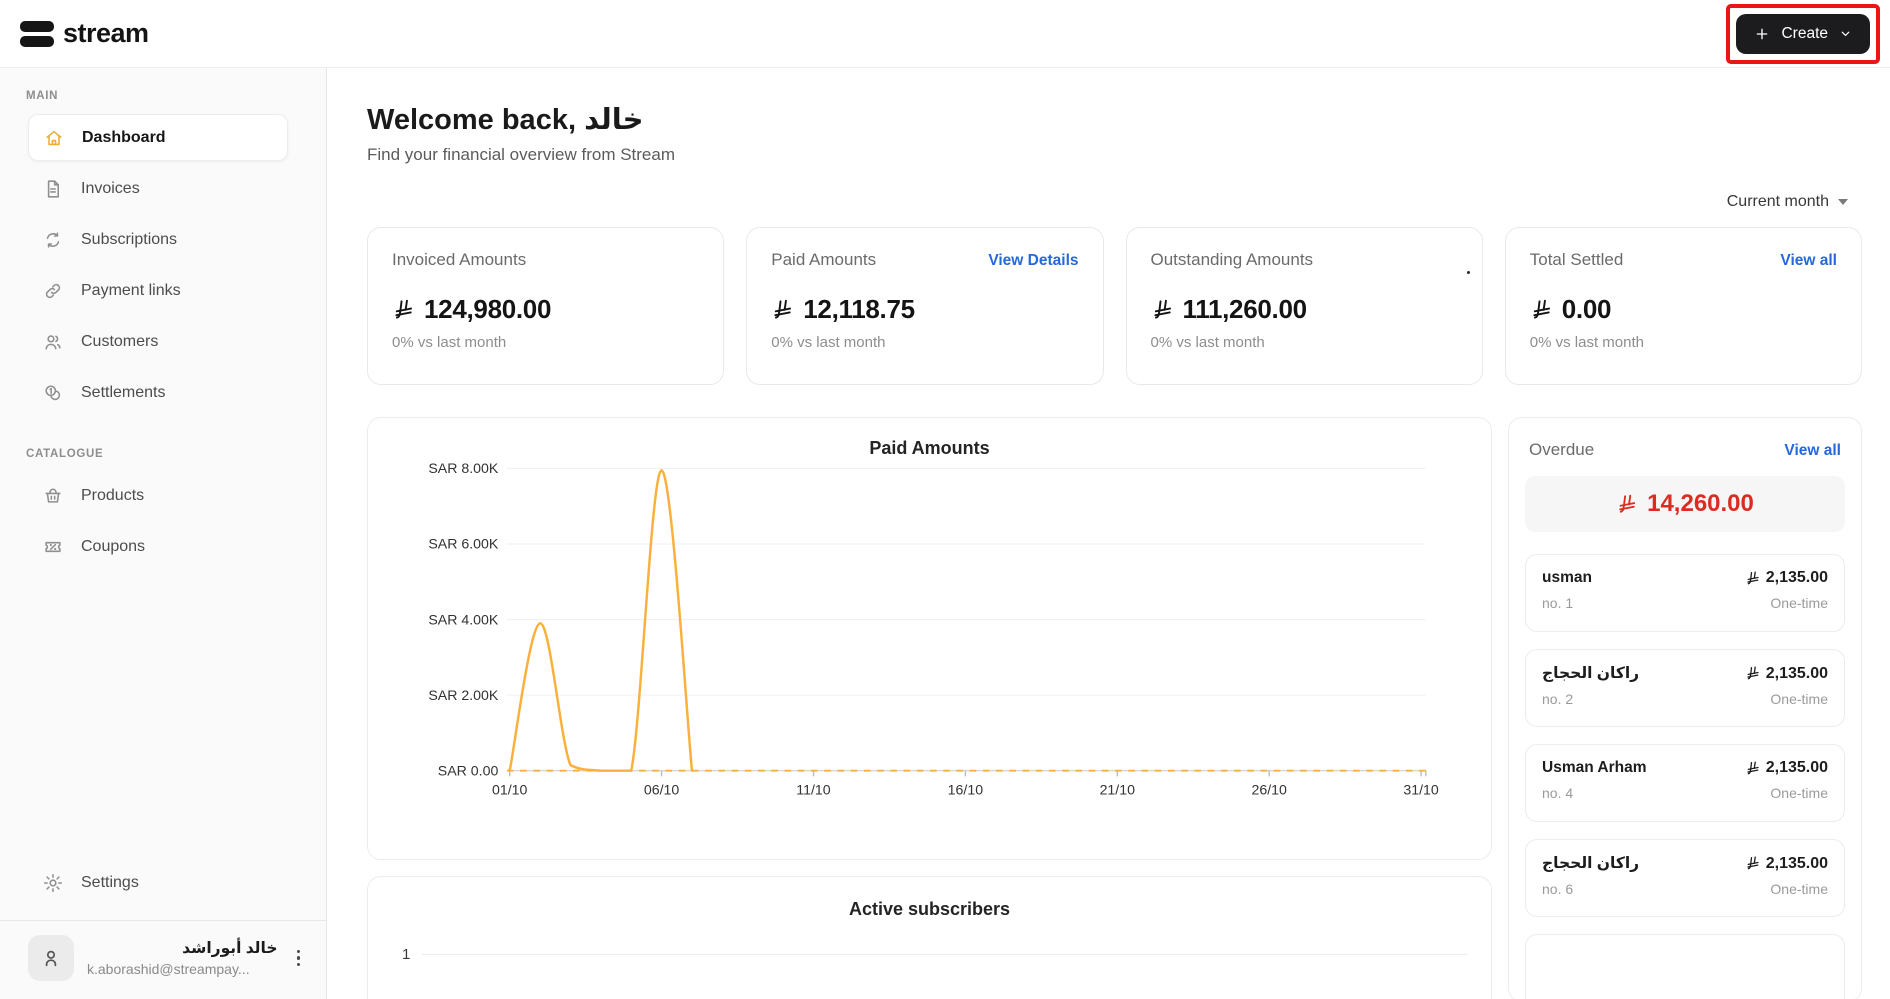  What do you see at coordinates (37, 33) in the screenshot?
I see `stream-logo-icon` at bounding box center [37, 33].